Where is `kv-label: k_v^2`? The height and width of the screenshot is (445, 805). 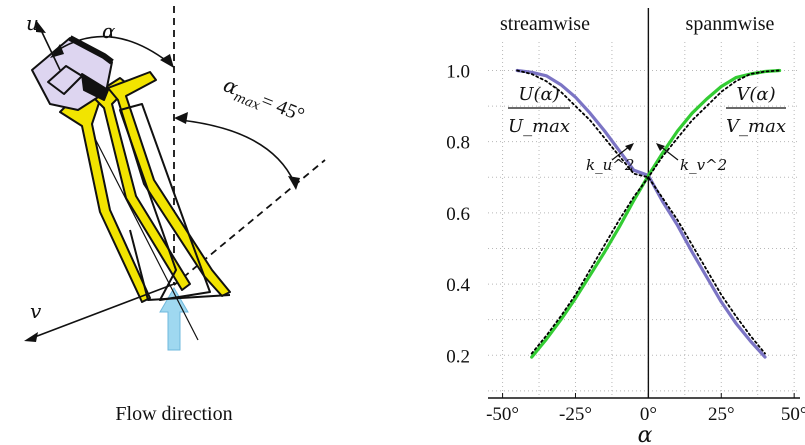 kv-label: k_v^2 is located at coordinates (703, 165).